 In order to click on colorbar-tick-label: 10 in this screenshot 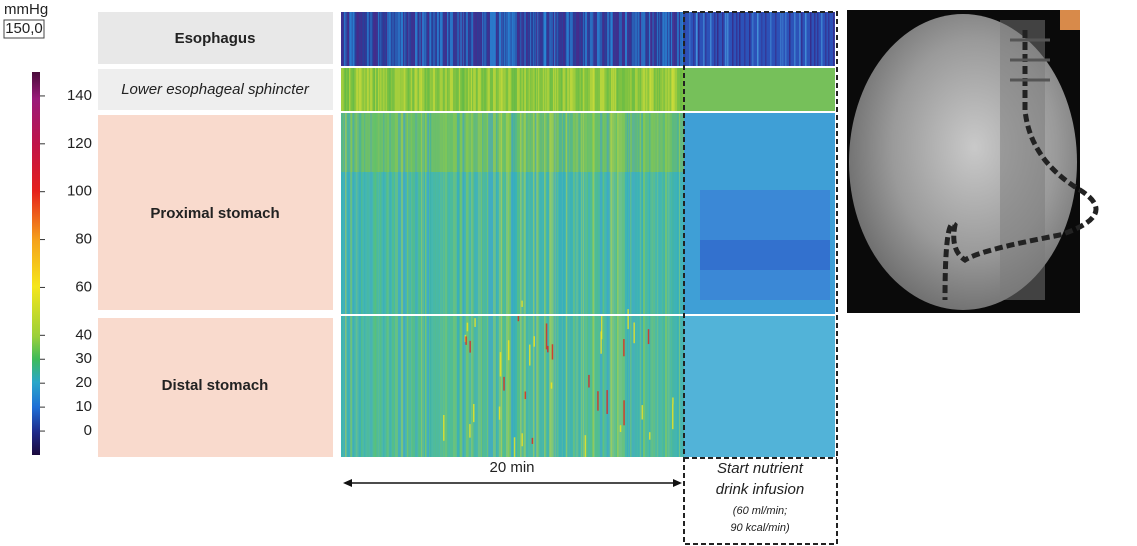, I will do `click(83, 406)`.